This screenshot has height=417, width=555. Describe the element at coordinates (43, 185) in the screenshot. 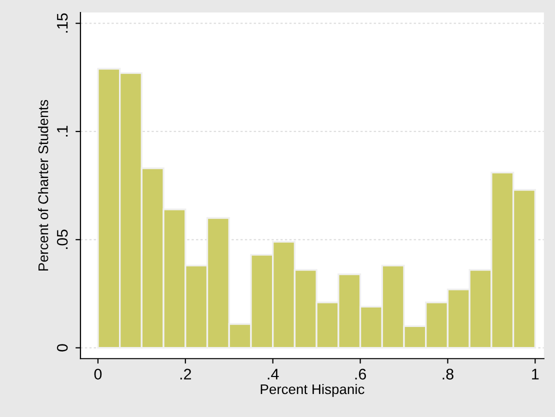

I see `y-axis-title: Percent of Charter Students` at that location.